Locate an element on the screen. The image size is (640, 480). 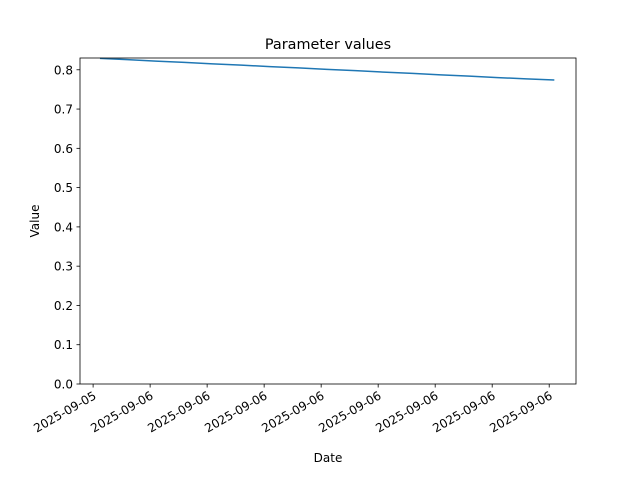
y-tick-label: 0.0 is located at coordinates (63, 385).